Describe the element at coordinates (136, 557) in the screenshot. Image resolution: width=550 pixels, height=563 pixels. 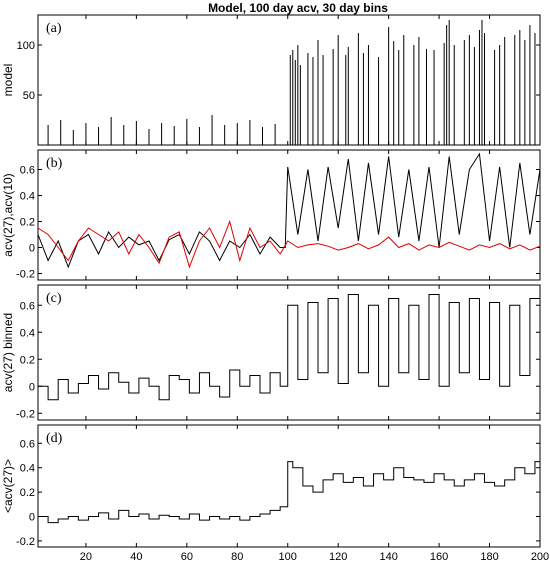
I see `x-tick-label-1: 40` at that location.